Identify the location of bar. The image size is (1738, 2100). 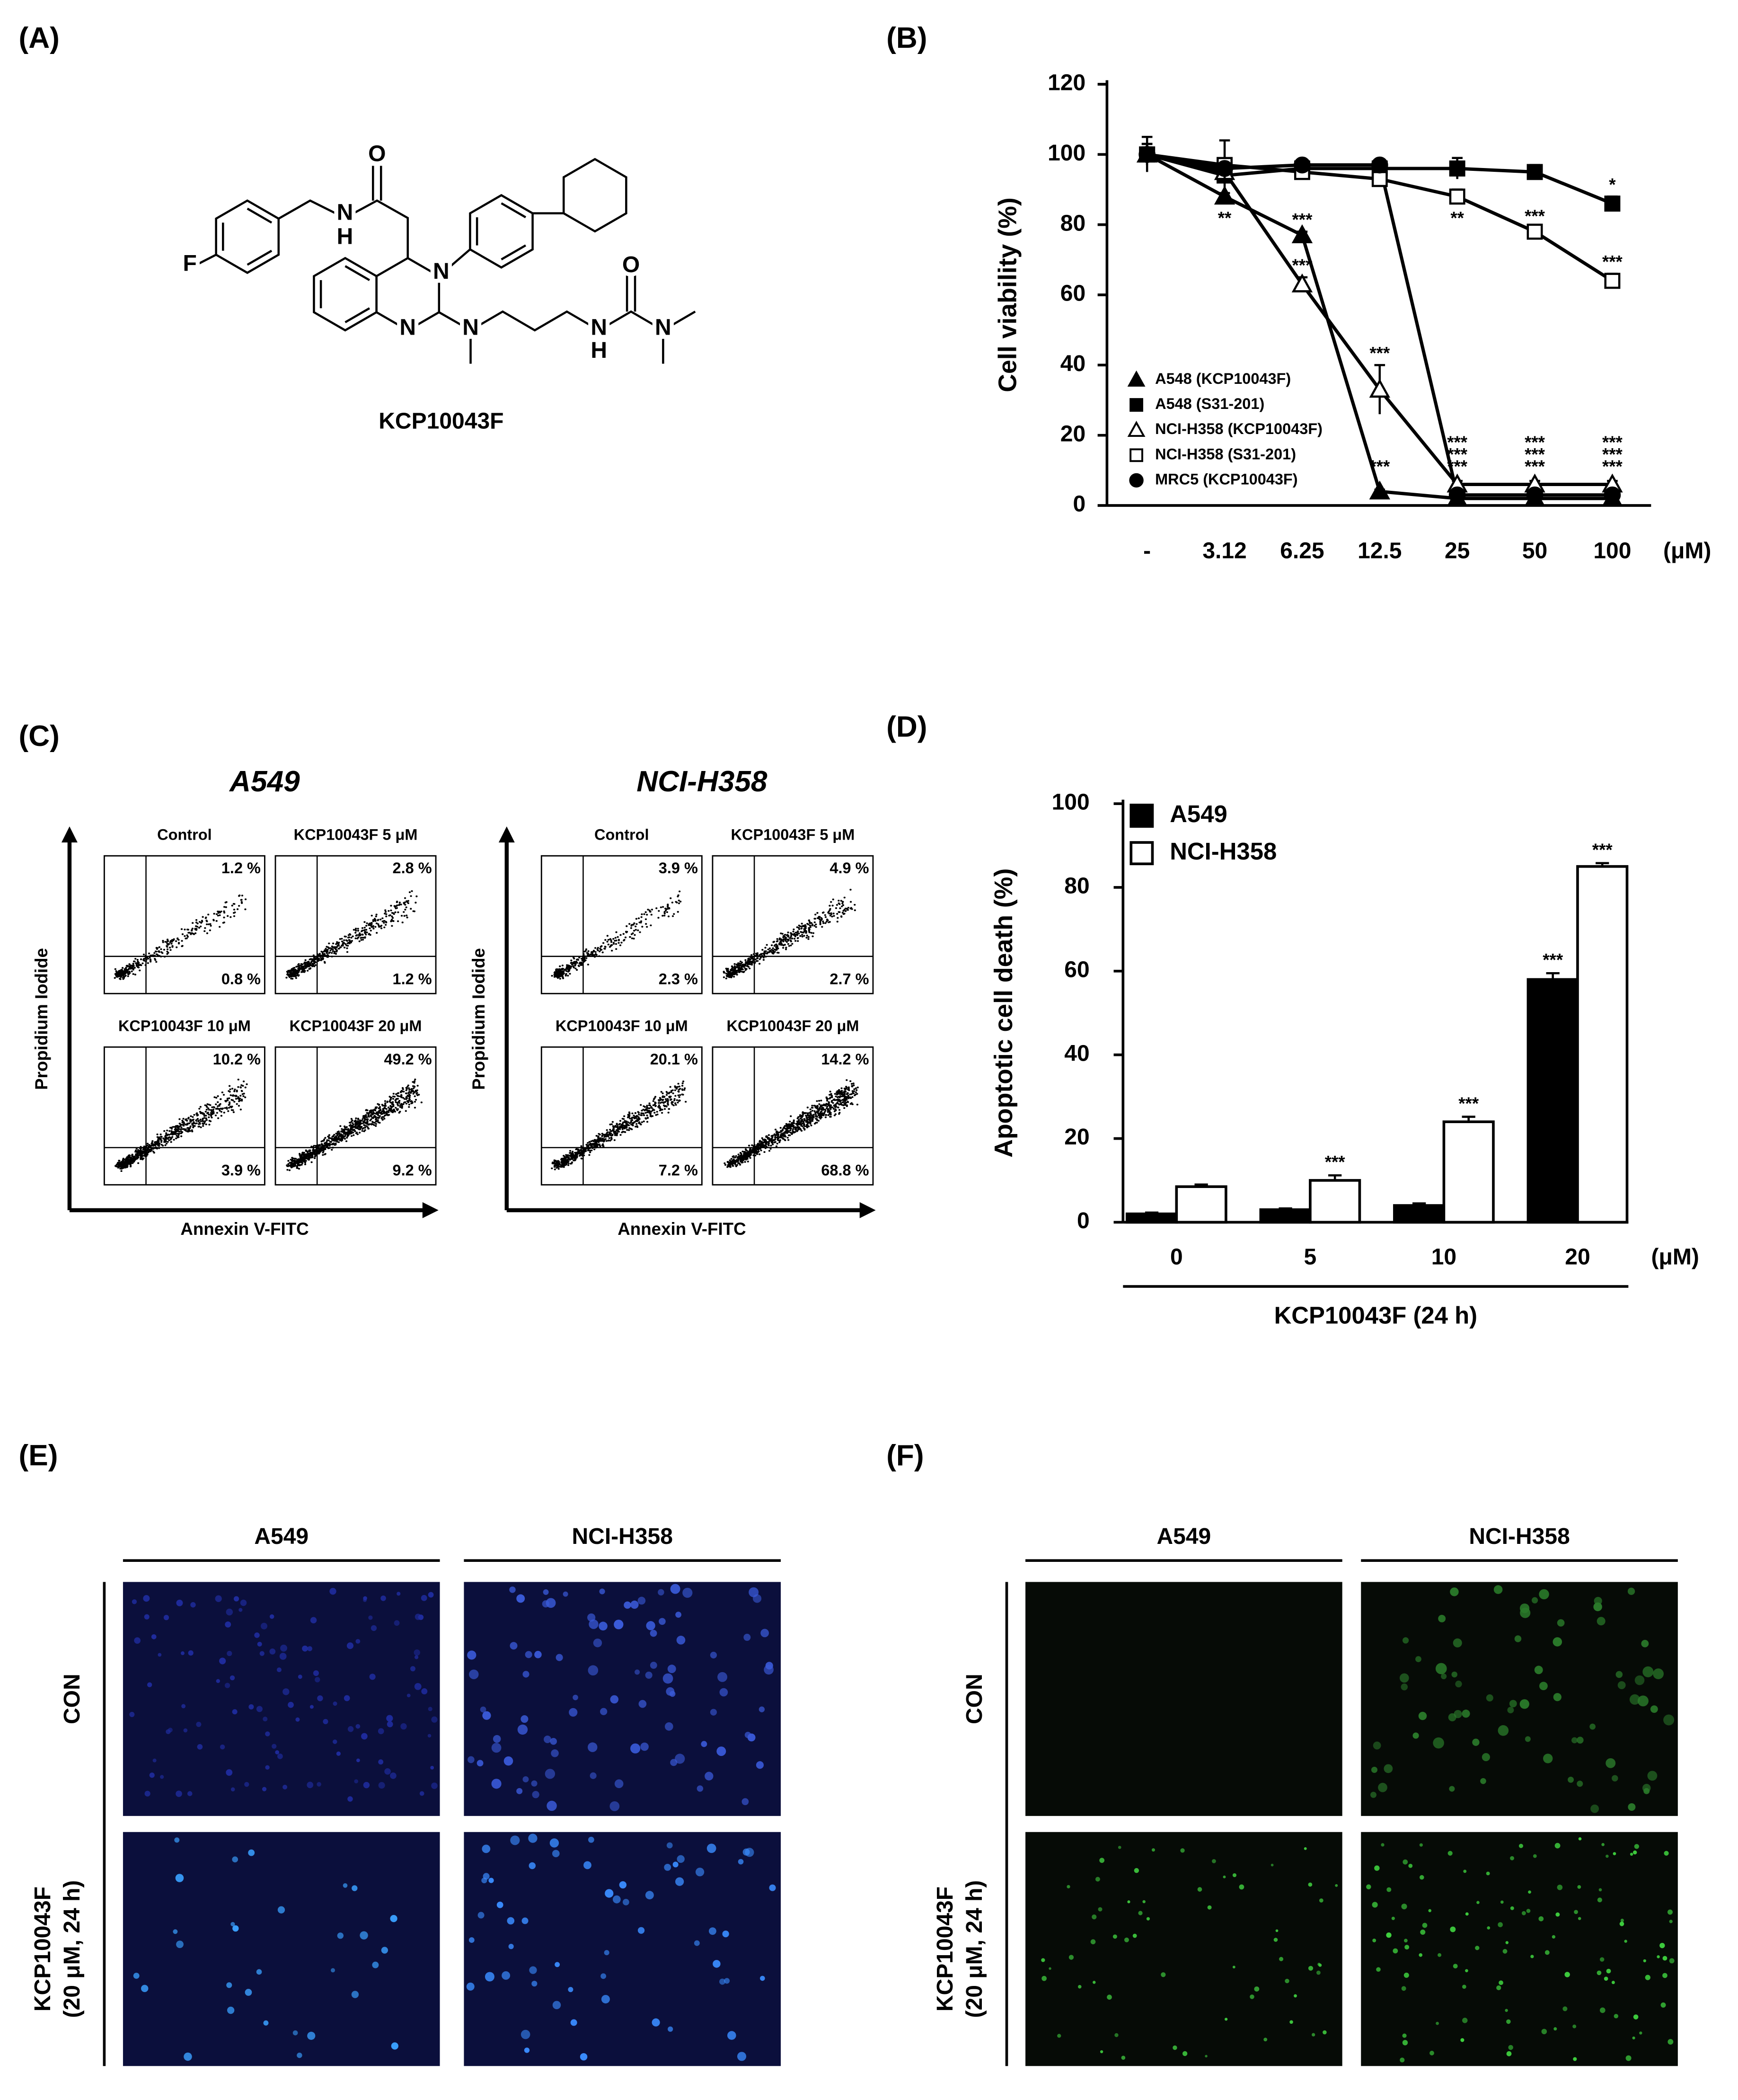
(1419, 1214).